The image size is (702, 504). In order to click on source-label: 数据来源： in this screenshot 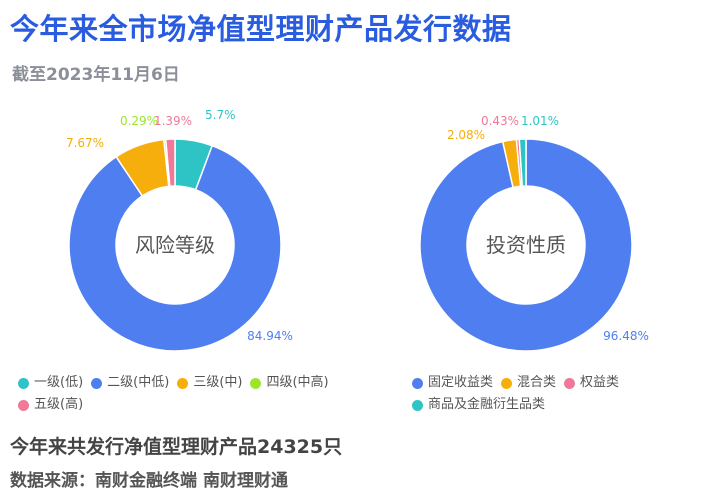, I will do `click(52, 481)`.